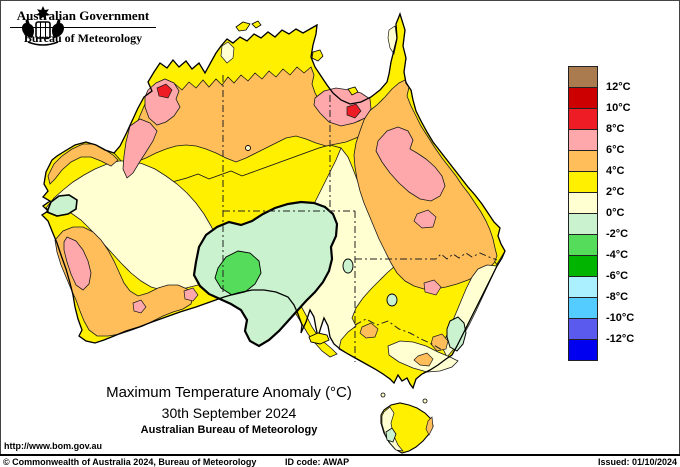 The height and width of the screenshot is (467, 680). I want to click on legend-label: 4°C, so click(615, 171).